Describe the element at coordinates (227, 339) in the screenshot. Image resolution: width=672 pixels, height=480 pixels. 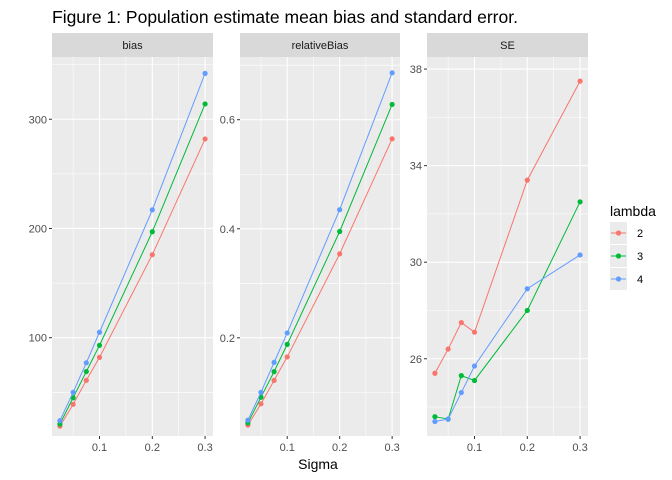
I see `y-tick-label: 0.2` at that location.